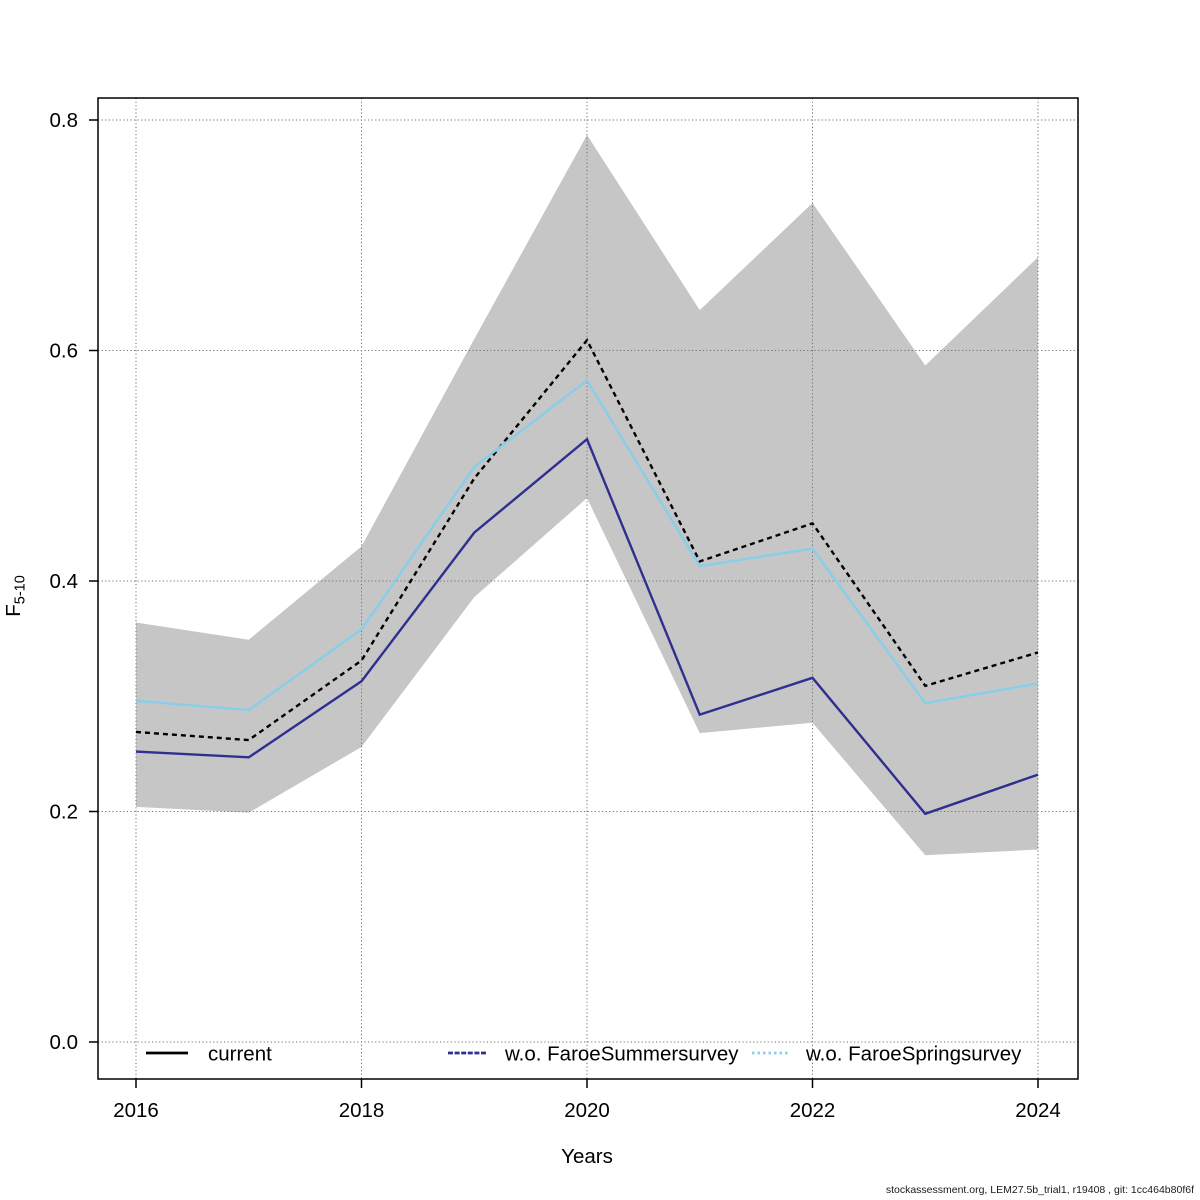 The height and width of the screenshot is (1200, 1200). I want to click on y-tick-label-0.0: 0.0, so click(64, 1042).